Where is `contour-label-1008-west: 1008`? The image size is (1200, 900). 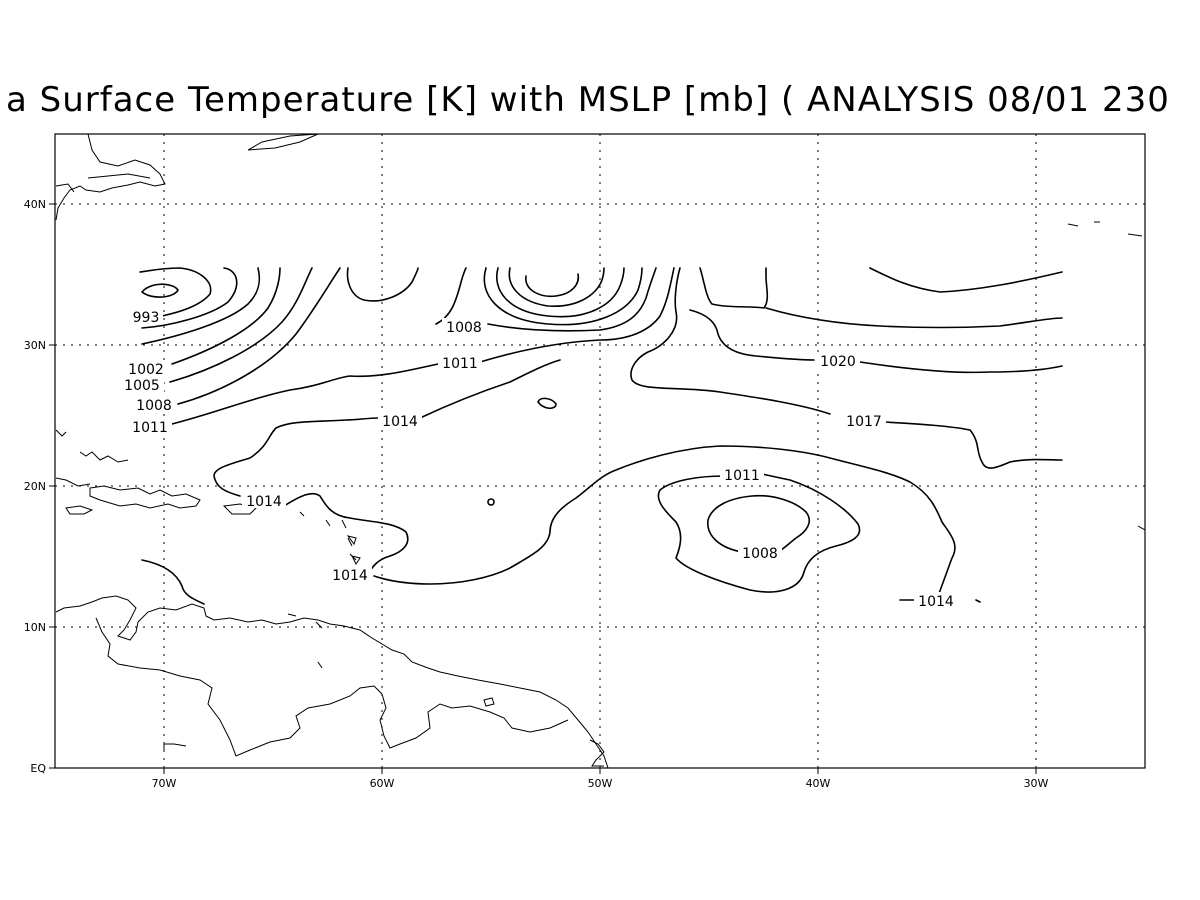 contour-label-1008-west: 1008 is located at coordinates (154, 406).